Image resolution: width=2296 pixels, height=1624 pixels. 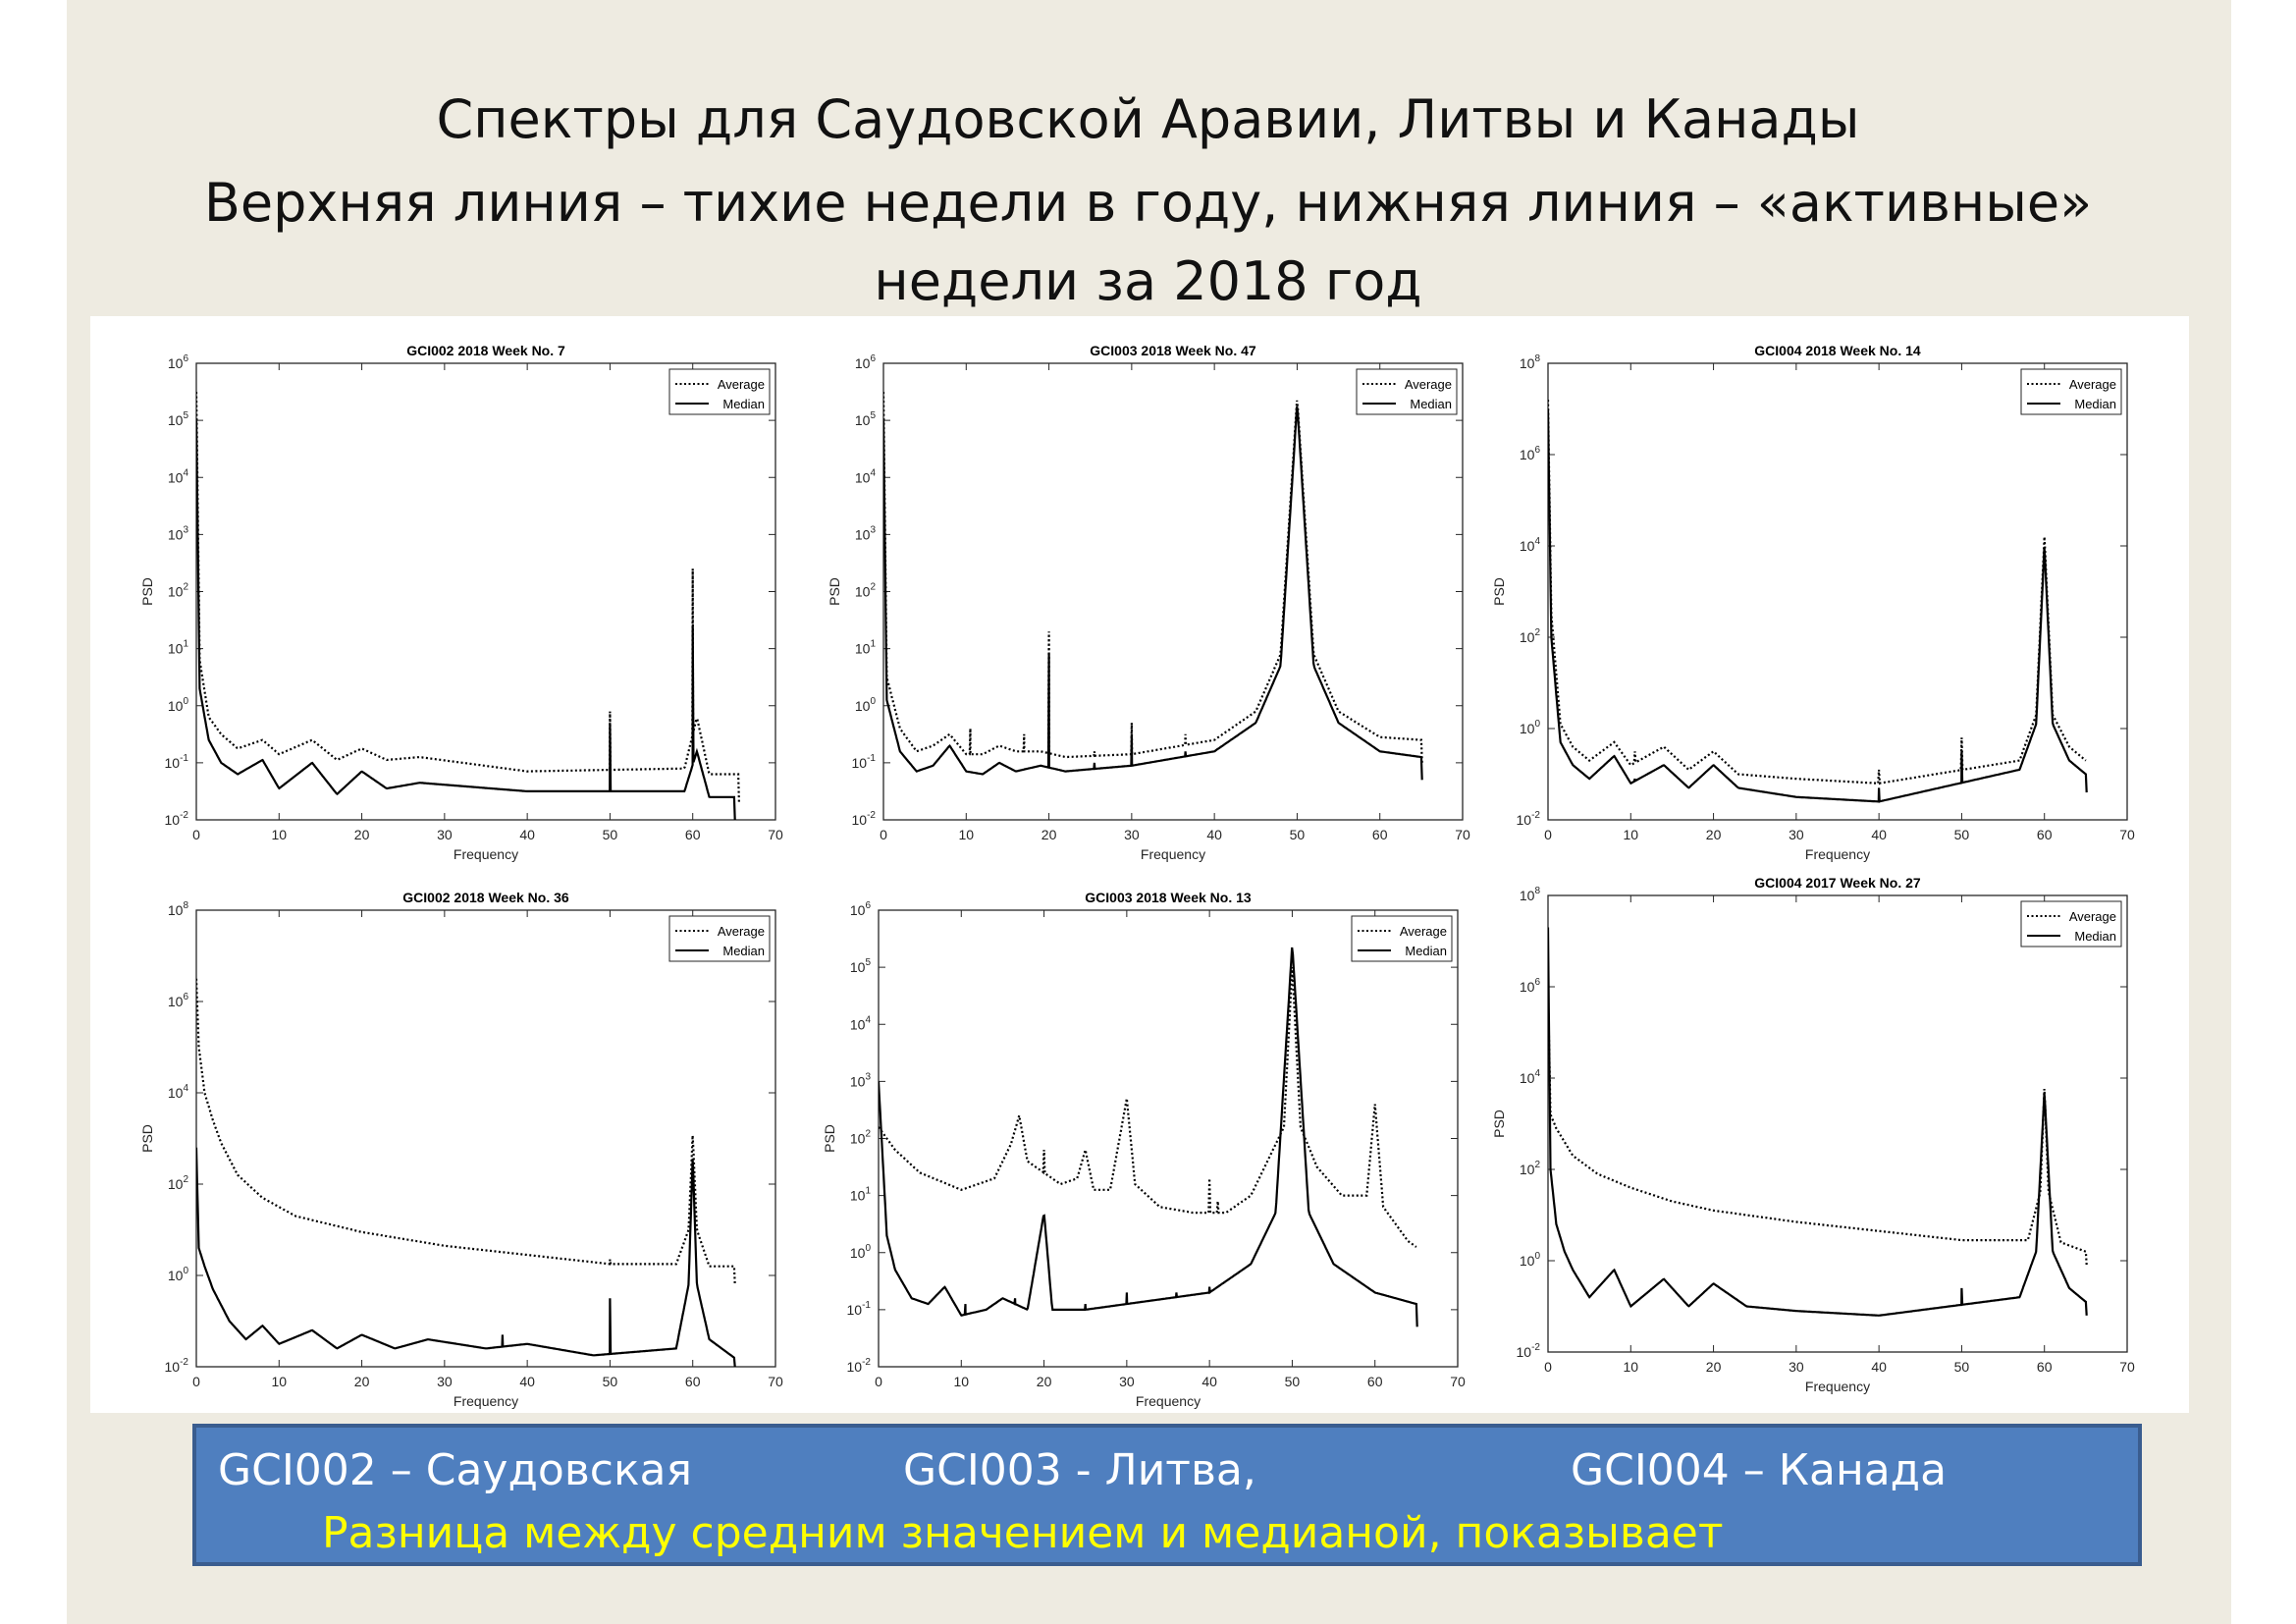 What do you see at coordinates (1079, 1470) in the screenshot?
I see `station-label-gci003: GCI003 - Литва,` at bounding box center [1079, 1470].